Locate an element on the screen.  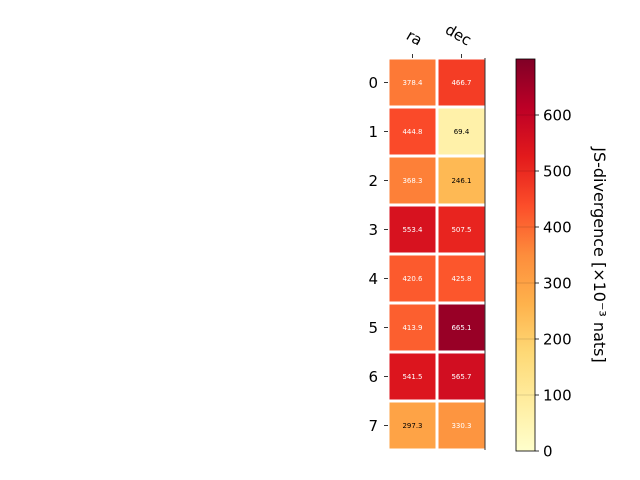
colorbar-label: JS-divergence [×10⁻³ nats] is located at coordinates (599, 254).